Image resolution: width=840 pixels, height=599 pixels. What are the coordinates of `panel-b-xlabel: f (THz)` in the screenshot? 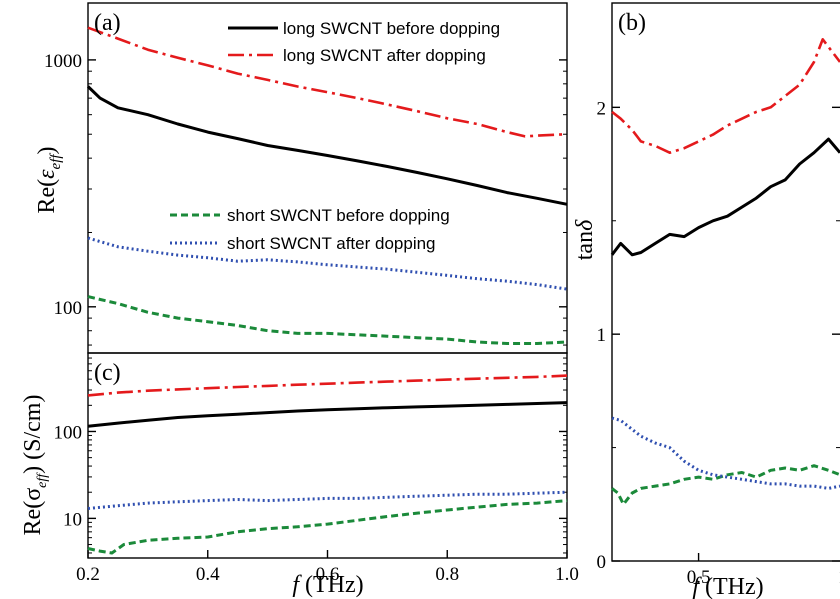 It's located at (727, 586).